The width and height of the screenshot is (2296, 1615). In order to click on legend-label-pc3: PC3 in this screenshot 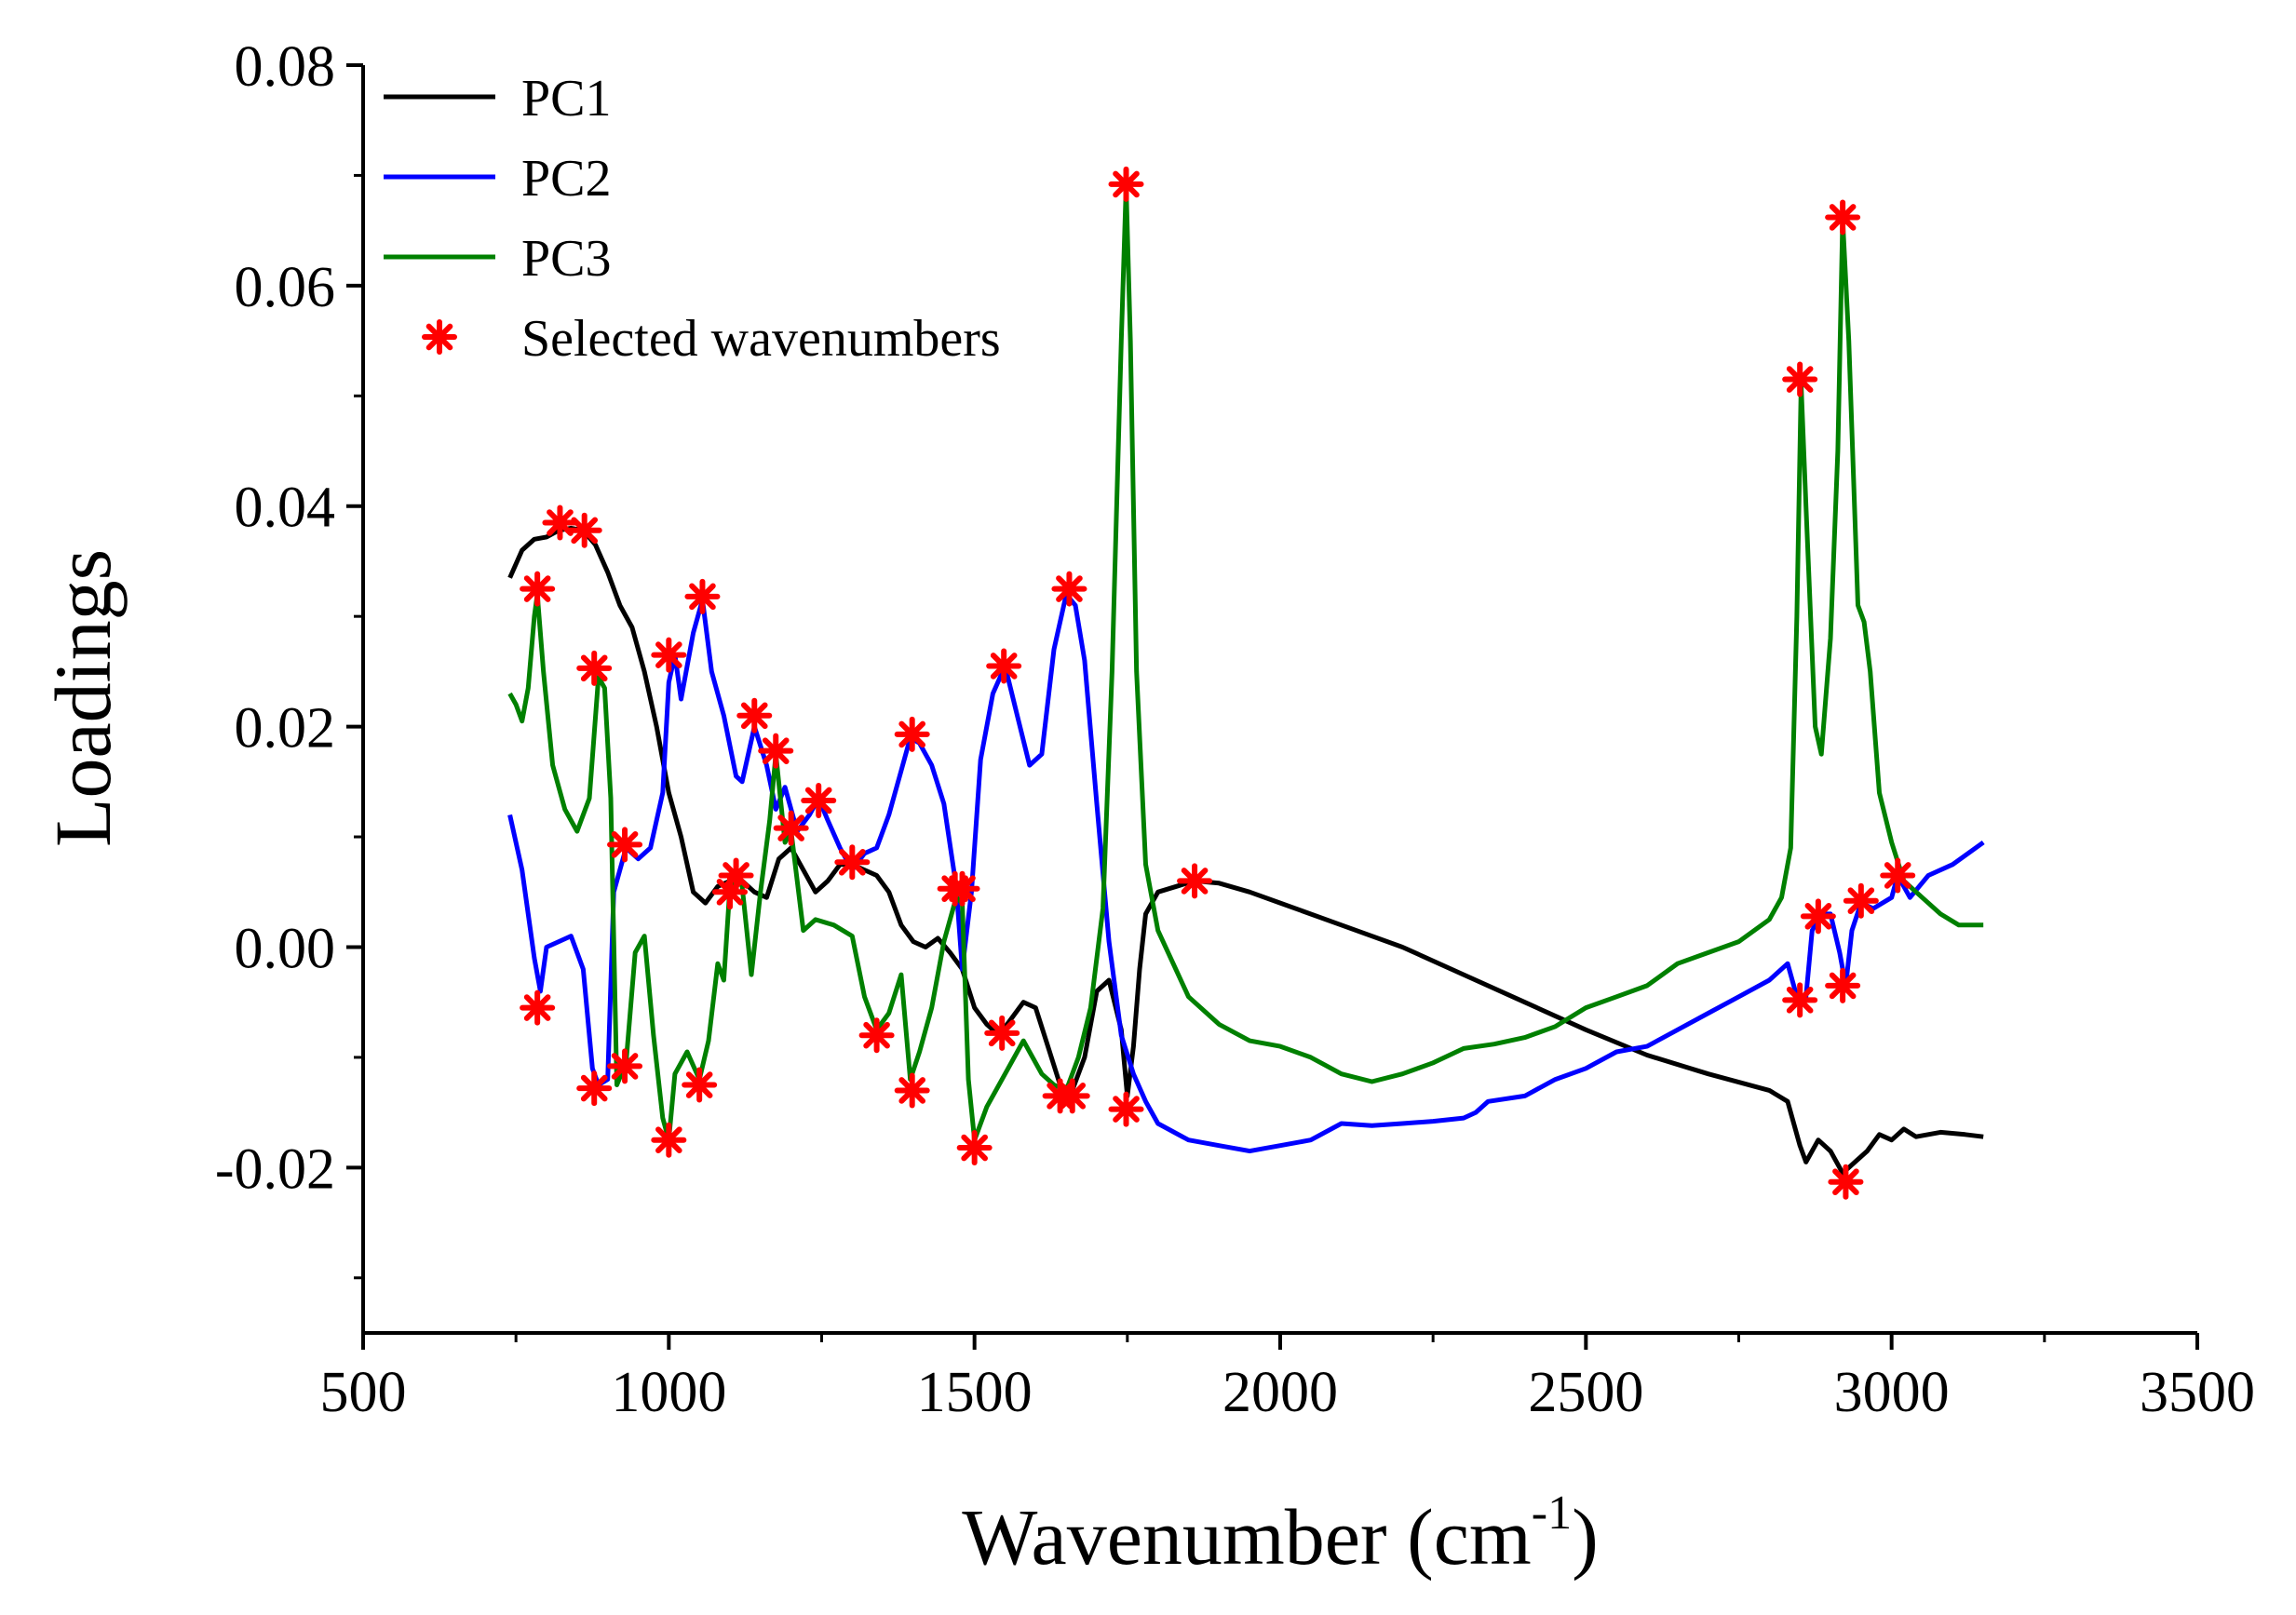, I will do `click(567, 259)`.